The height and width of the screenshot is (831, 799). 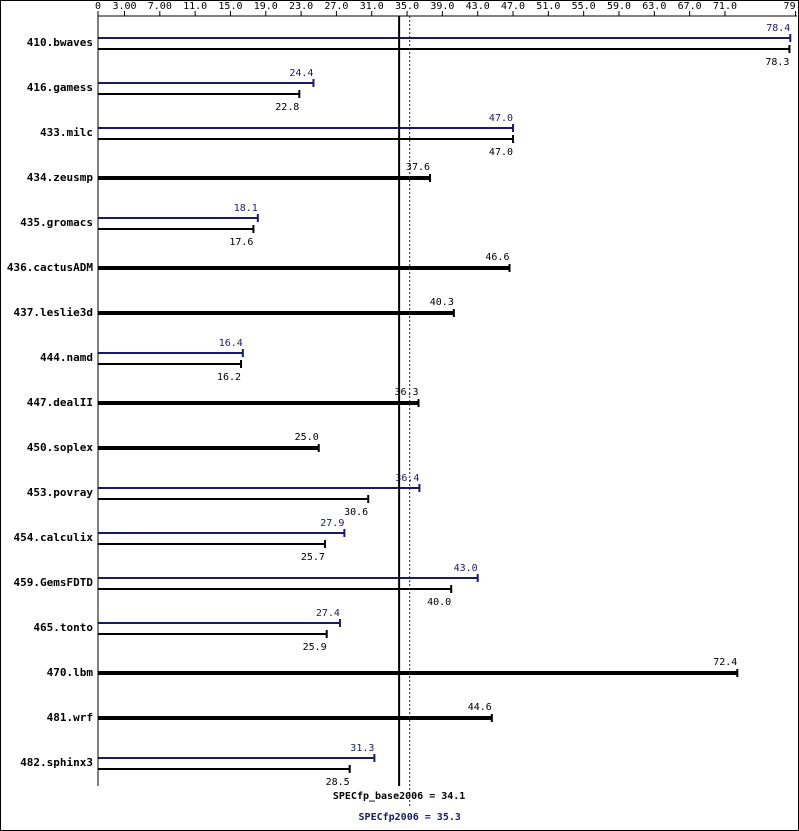 What do you see at coordinates (654, 6) in the screenshot?
I see `x-tick-label: 63.0` at bounding box center [654, 6].